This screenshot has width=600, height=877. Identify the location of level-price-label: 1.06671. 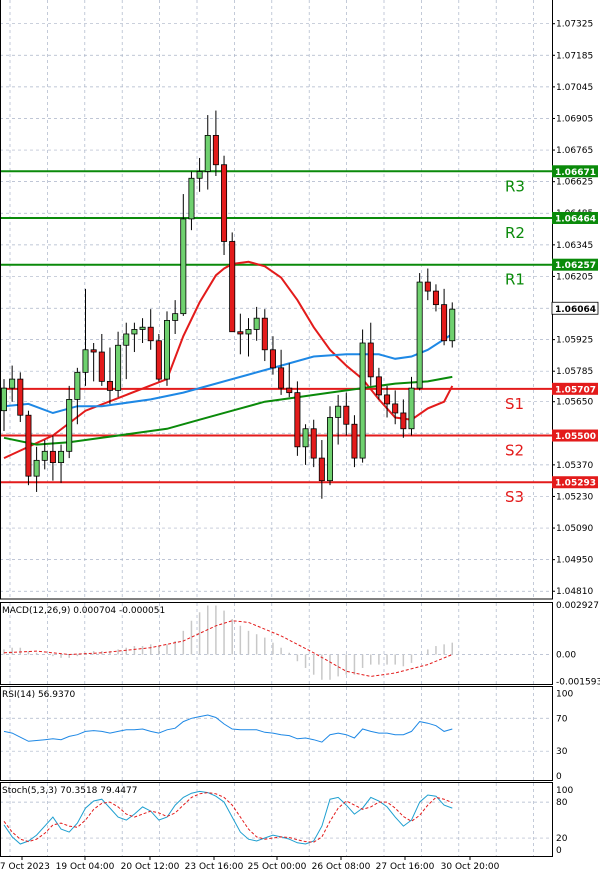
(575, 173).